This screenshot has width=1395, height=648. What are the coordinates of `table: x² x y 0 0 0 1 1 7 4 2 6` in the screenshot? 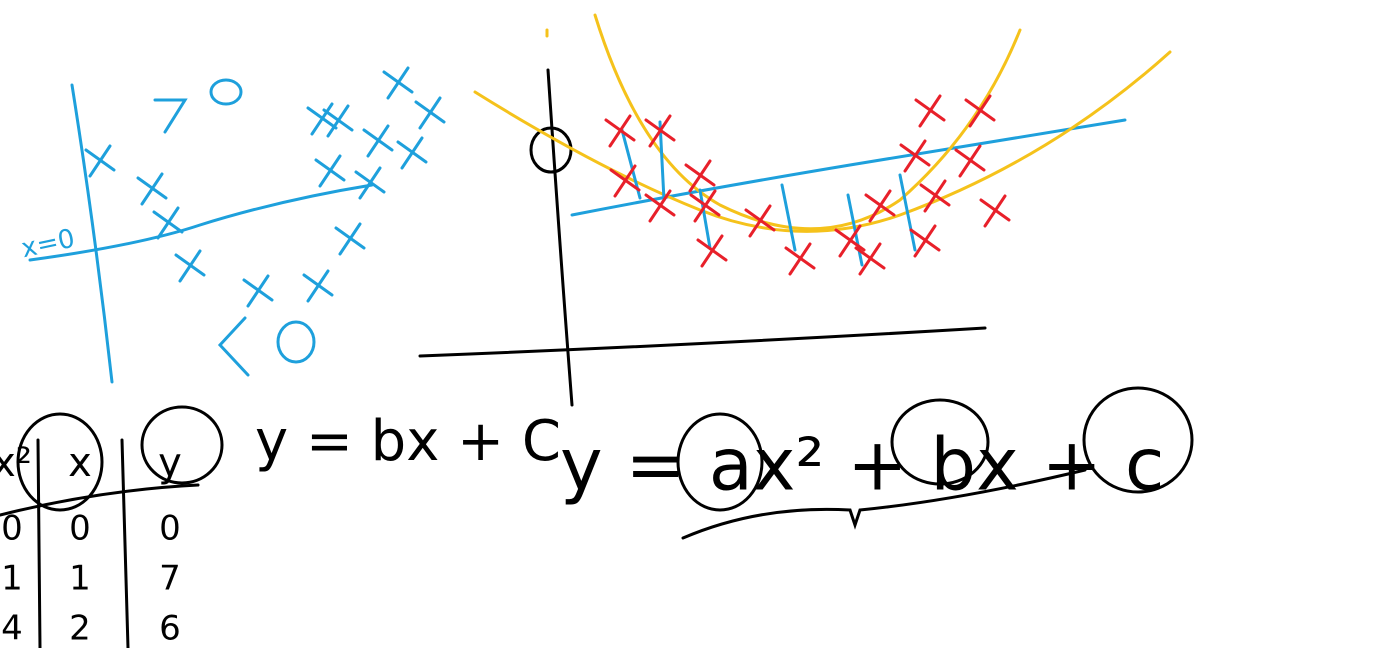 It's located at (91, 544).